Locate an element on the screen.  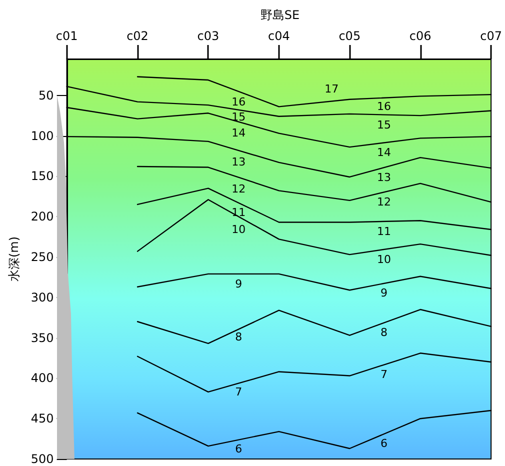
x-tick-label: c07 is located at coordinates (491, 36).